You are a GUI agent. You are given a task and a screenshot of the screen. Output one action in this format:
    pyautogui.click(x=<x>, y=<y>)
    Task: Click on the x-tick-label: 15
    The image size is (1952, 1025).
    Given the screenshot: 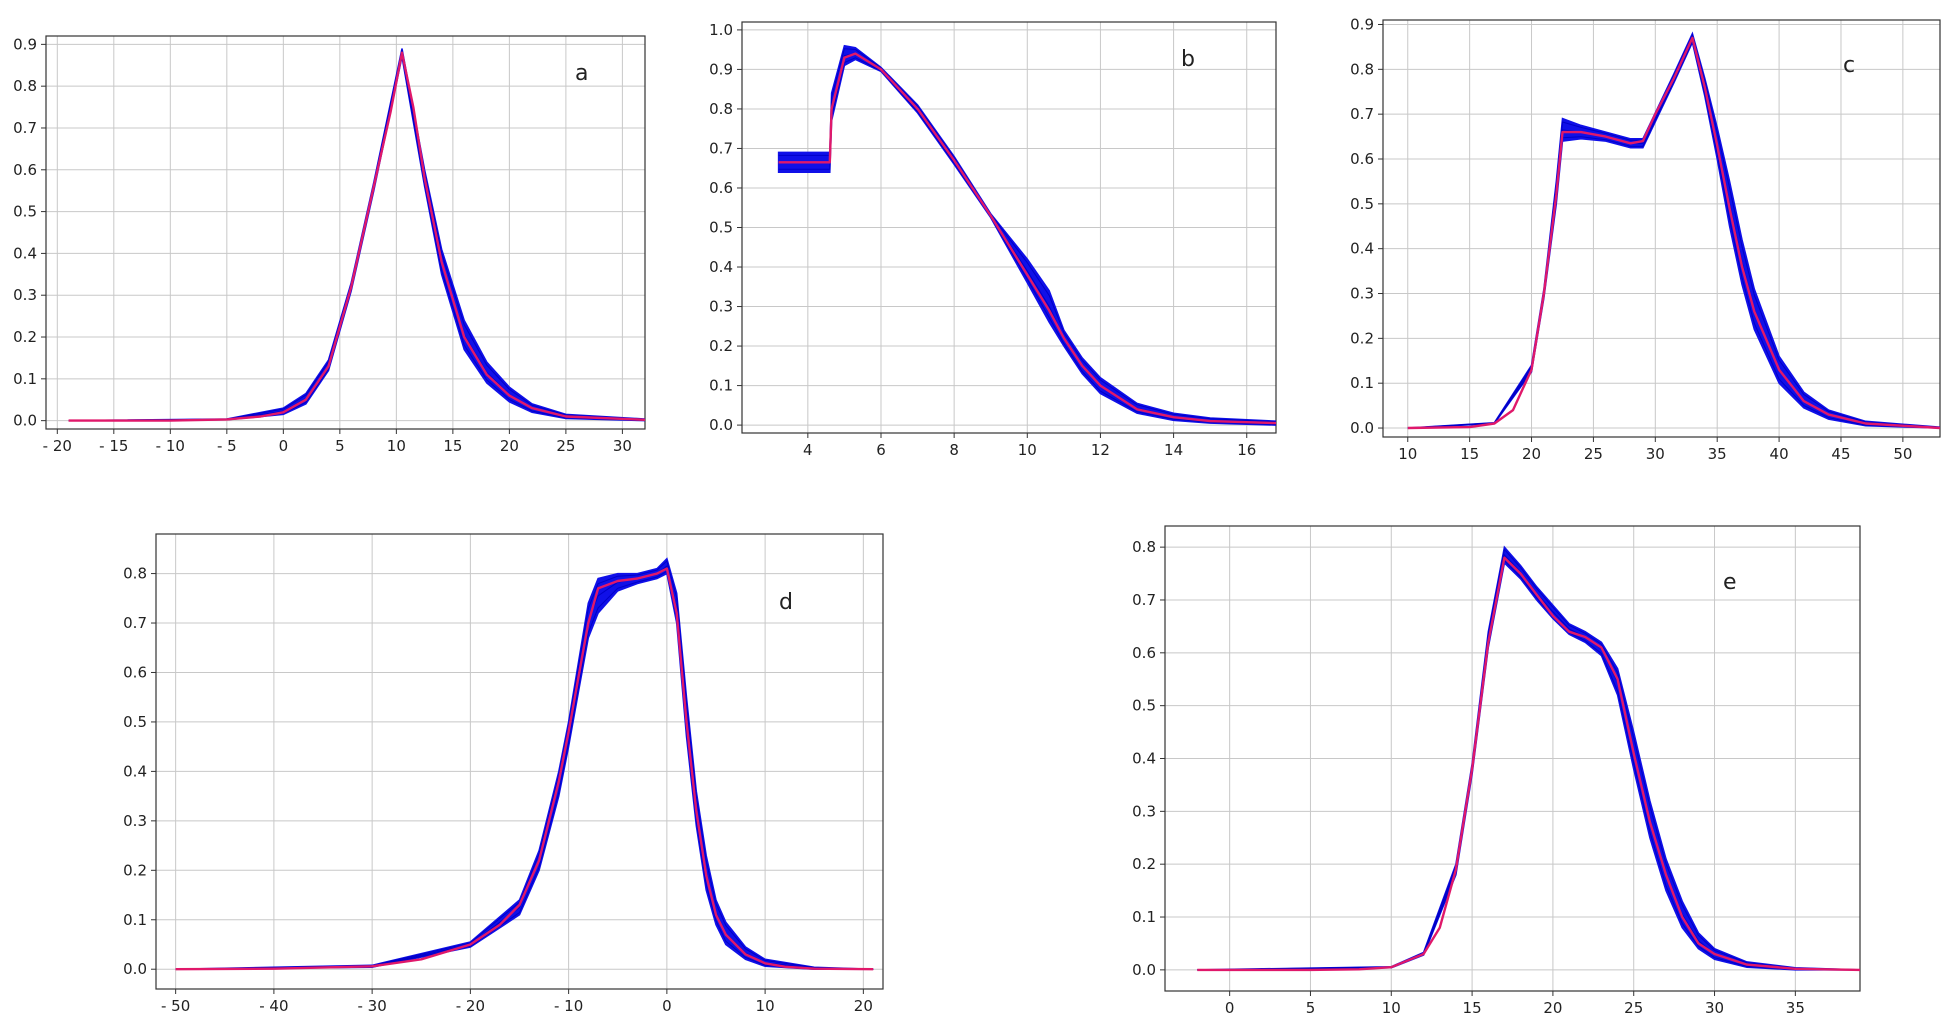 What is the action you would take?
    pyautogui.click(x=1472, y=1008)
    